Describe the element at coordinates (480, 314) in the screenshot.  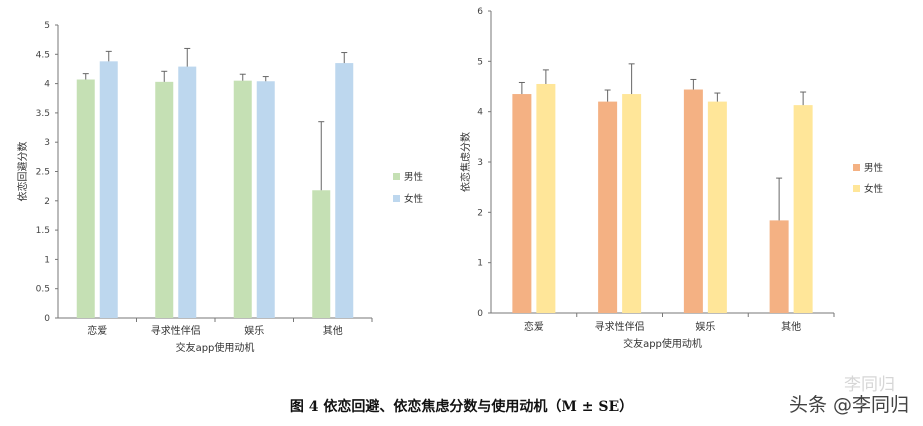
I see `chart2-y-tick-label: 0` at that location.